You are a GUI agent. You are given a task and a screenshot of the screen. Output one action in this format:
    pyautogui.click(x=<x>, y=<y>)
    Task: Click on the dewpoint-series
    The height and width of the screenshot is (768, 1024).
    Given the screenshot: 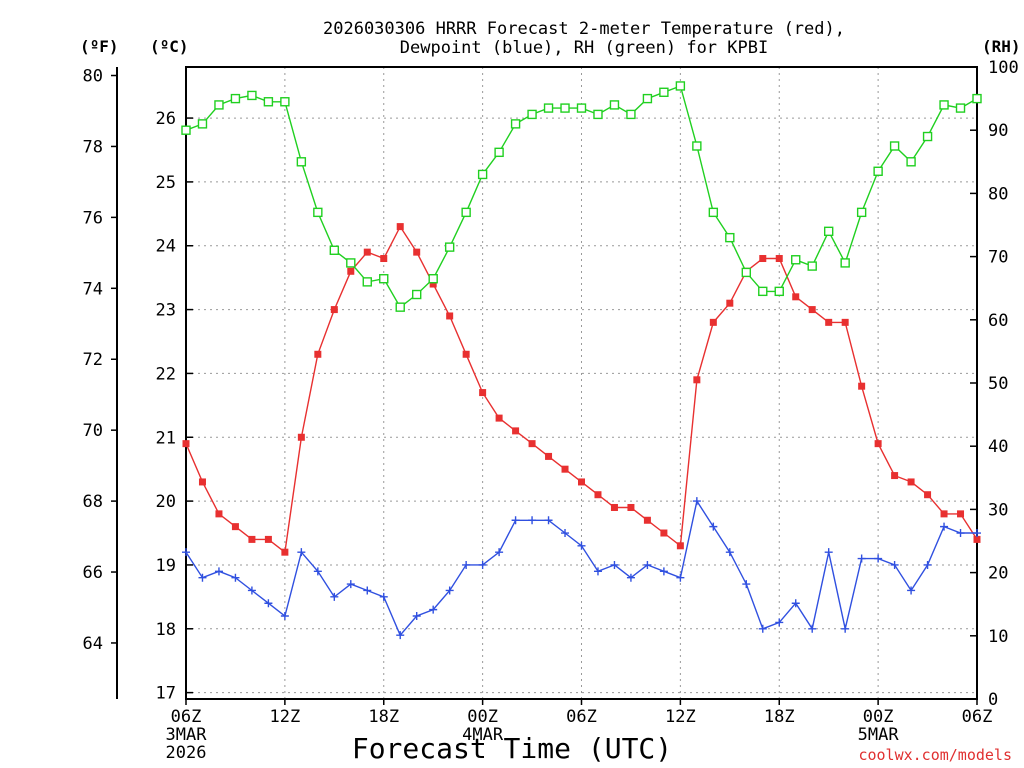 What is the action you would take?
    pyautogui.click(x=581, y=568)
    